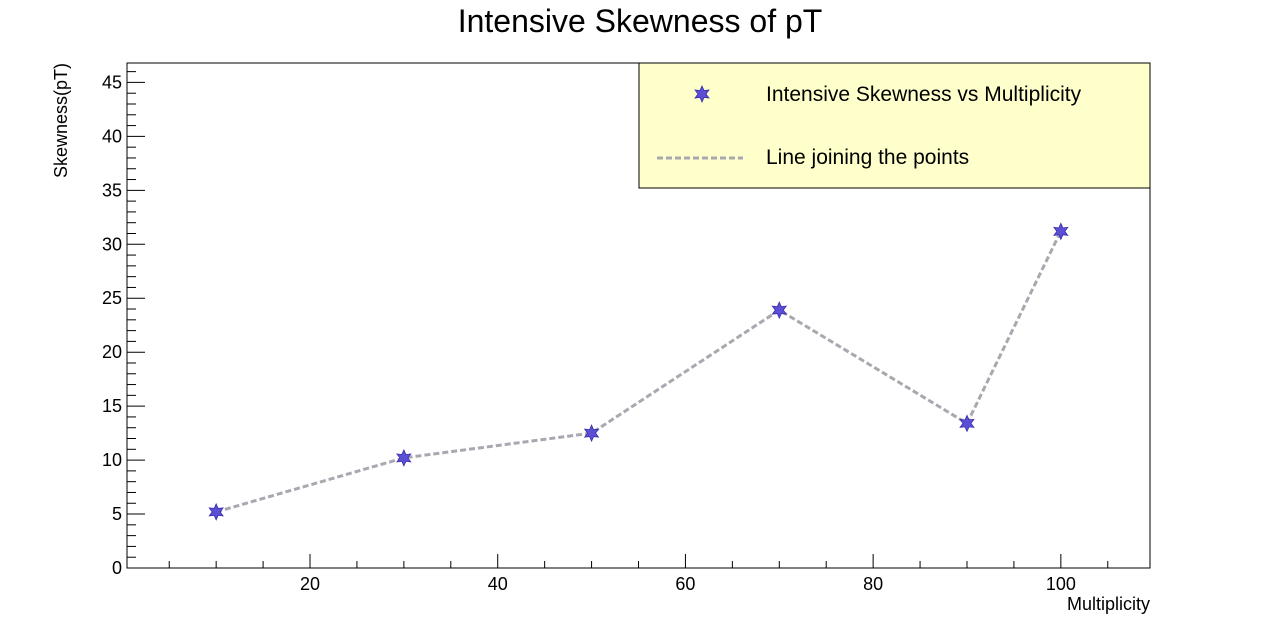 This screenshot has height=632, width=1278. I want to click on y-axis: 0 5 10 15 20 25 30 35 40 45, so click(123, 324).